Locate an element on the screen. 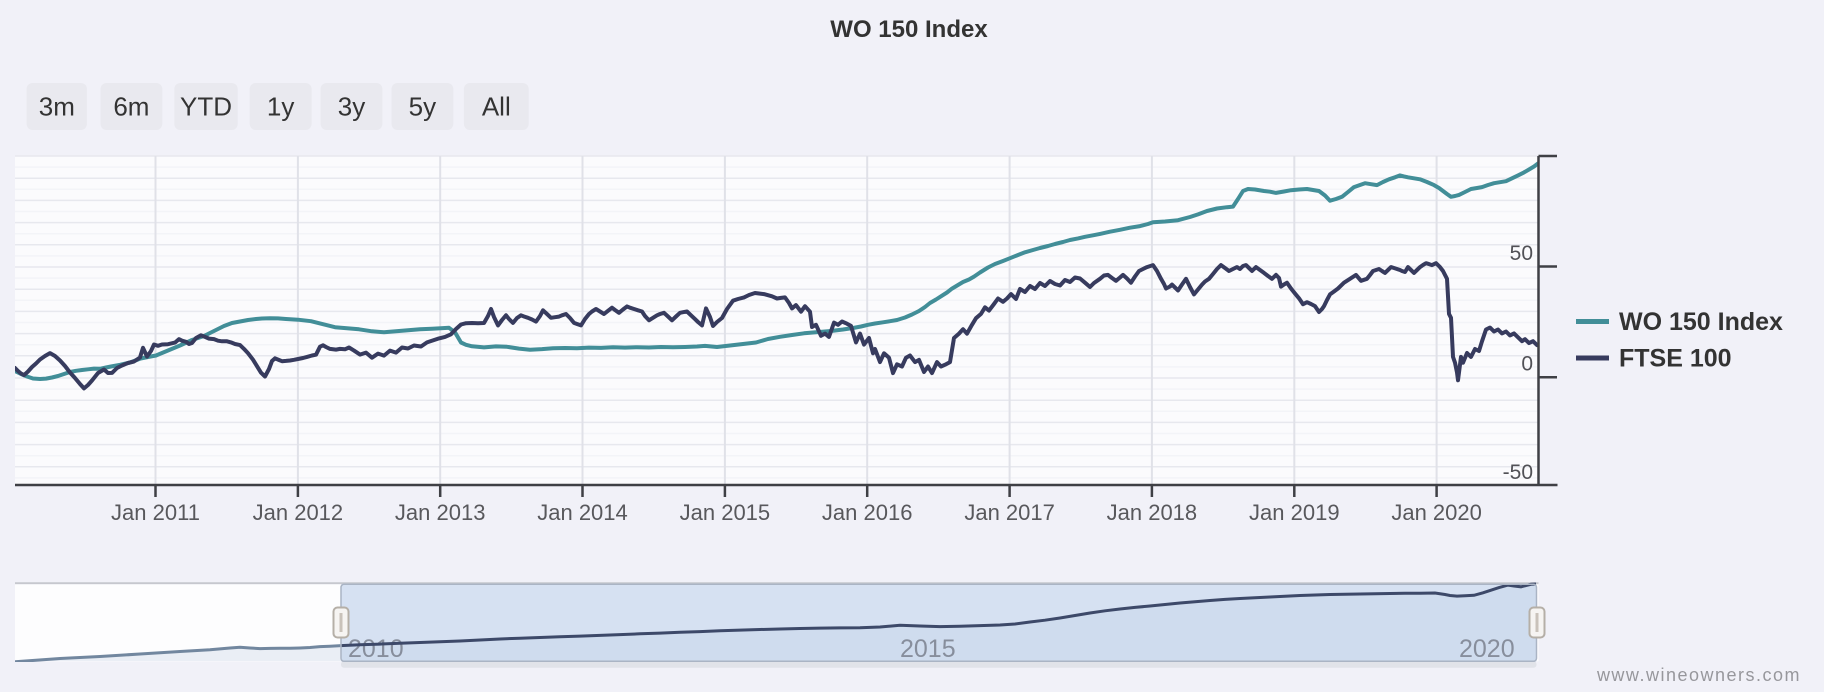 The image size is (1824, 692). svg-text: 0 is located at coordinates (1527, 364).